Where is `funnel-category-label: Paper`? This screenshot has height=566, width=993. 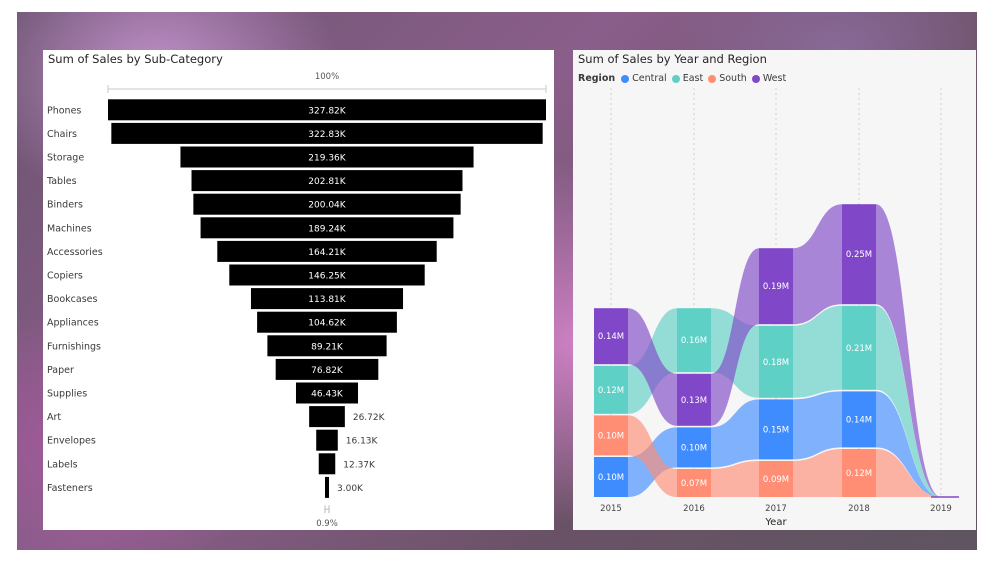
funnel-category-label: Paper is located at coordinates (60, 370).